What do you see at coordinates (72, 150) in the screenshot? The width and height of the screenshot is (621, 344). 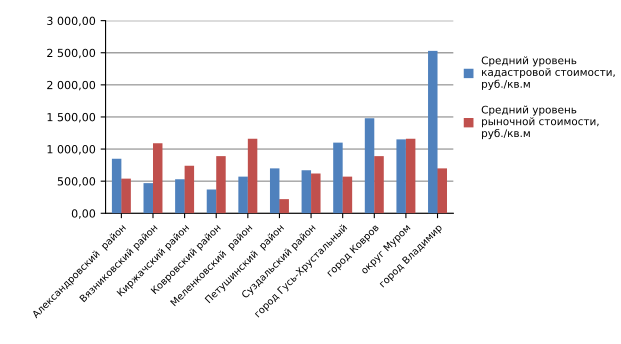 I see `y-tick-label: 1 000,00` at bounding box center [72, 150].